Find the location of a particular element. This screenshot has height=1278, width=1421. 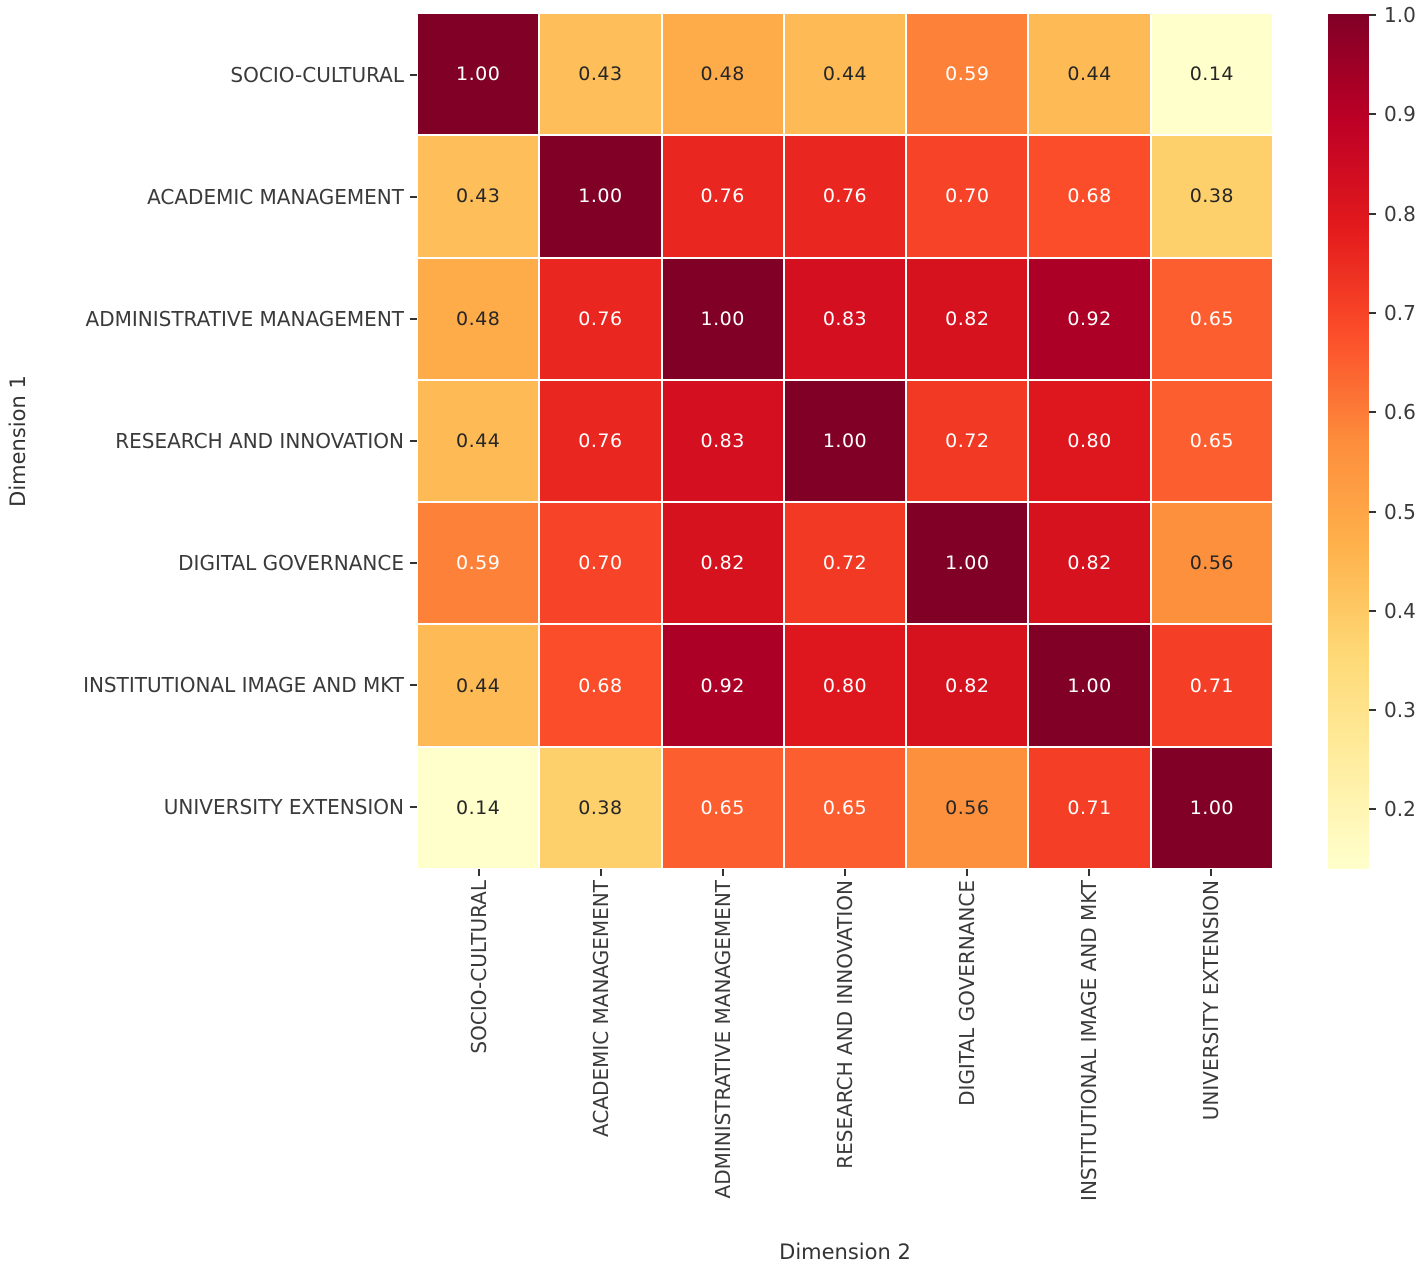

y-tick-label: SOCIO-CULTURAL is located at coordinates (317, 75).